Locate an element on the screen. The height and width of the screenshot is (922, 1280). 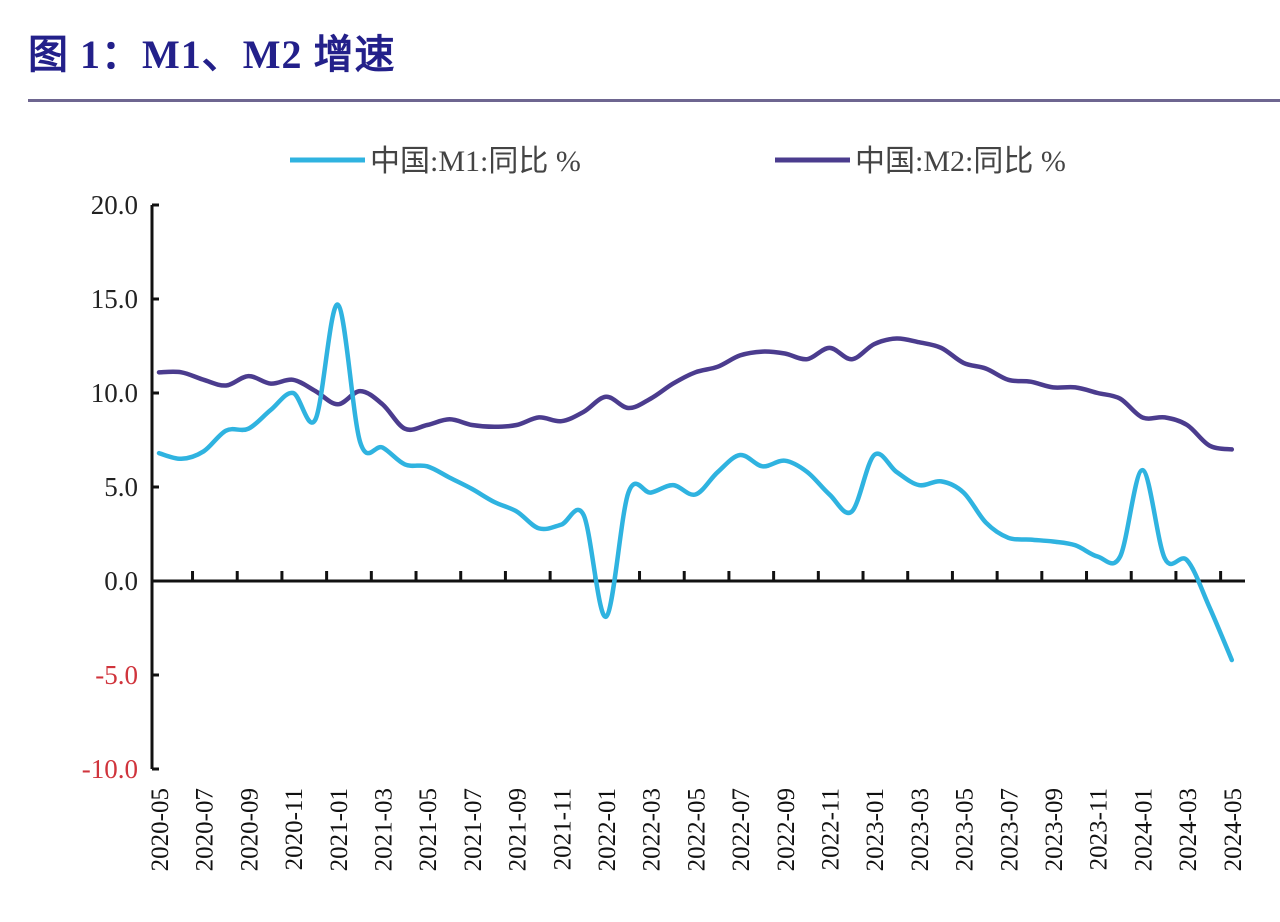
x-tick-label: 2023-07 is located at coordinates (1009, 829).